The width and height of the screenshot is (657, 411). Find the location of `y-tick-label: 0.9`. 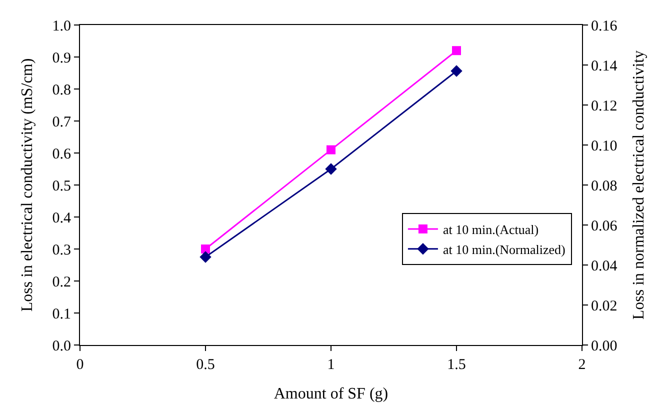

y-tick-label: 0.9 is located at coordinates (61, 58).